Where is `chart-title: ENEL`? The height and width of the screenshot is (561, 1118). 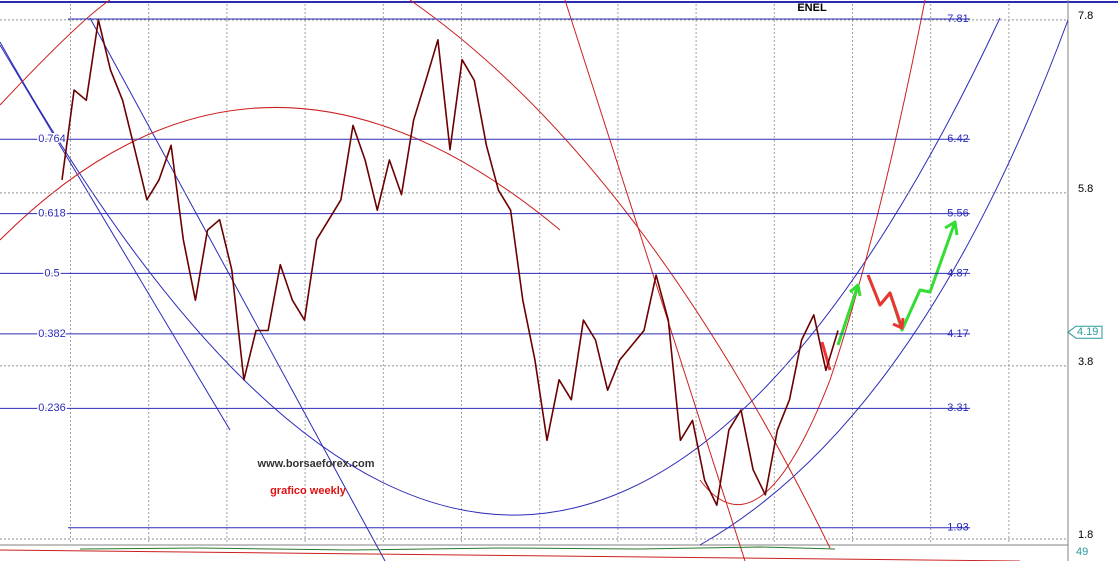 chart-title: ENEL is located at coordinates (812, 8).